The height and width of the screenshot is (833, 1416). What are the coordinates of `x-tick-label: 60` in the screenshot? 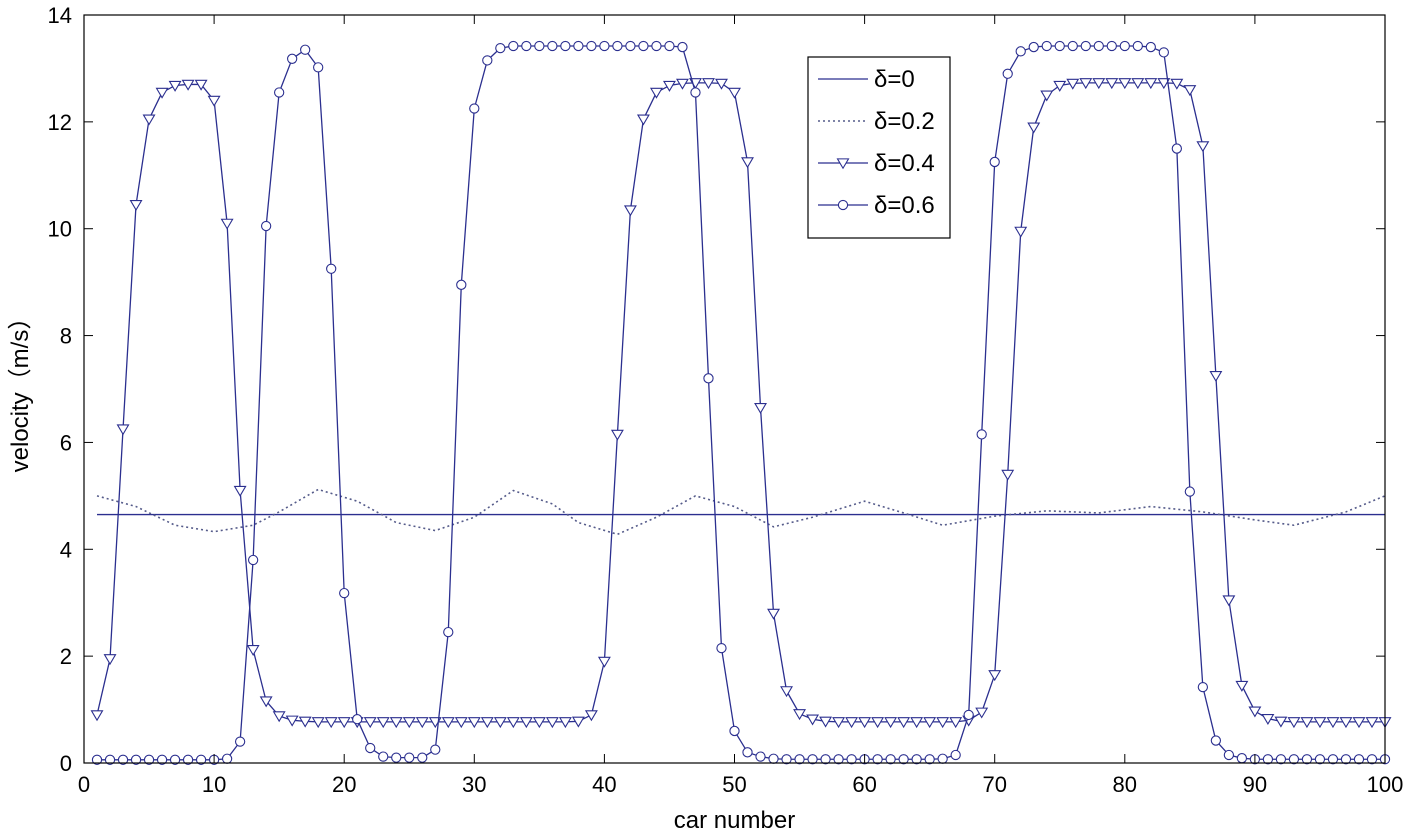 It's located at (864, 784).